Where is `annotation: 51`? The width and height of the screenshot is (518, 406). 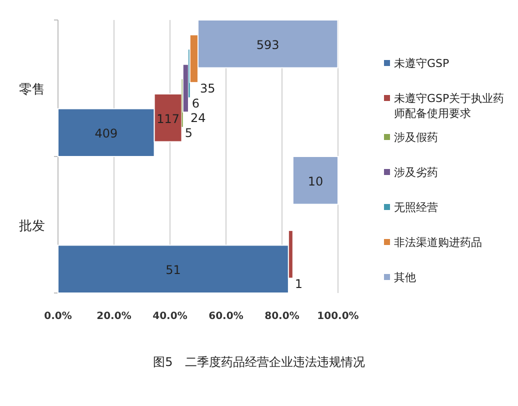
annotation: 51 is located at coordinates (173, 270).